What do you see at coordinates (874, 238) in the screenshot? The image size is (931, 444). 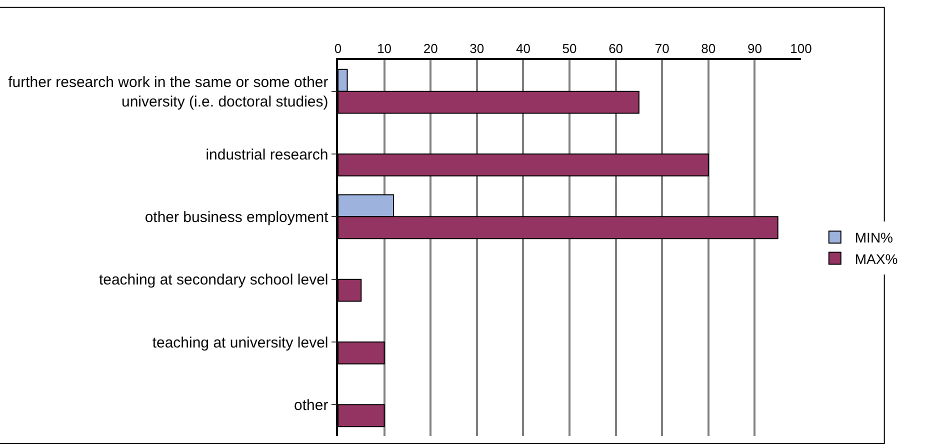 I see `legend-label: MIN%` at bounding box center [874, 238].